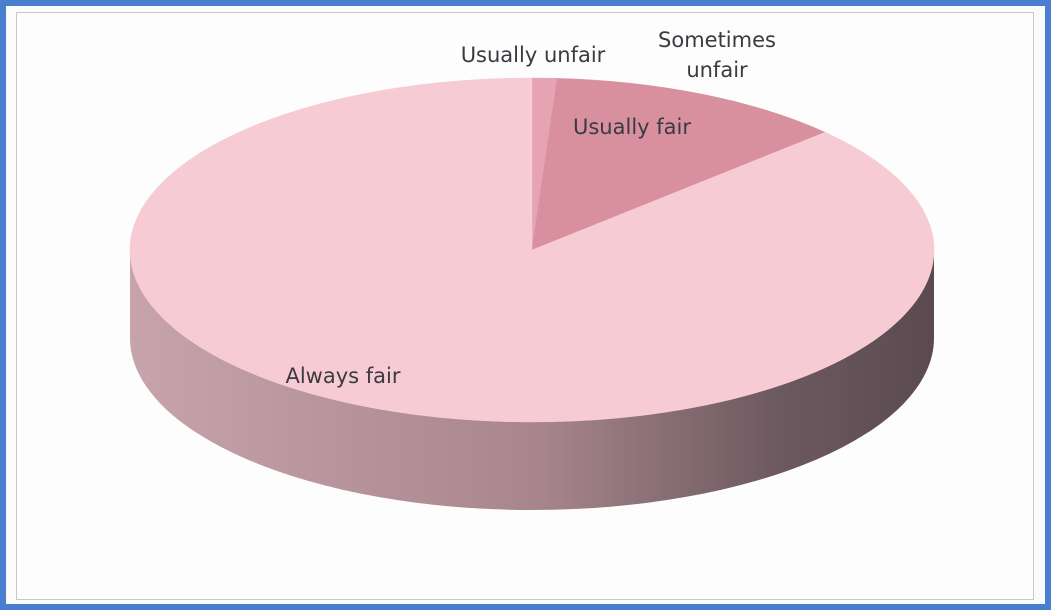  I want to click on slice-label: Always fair, so click(343, 376).